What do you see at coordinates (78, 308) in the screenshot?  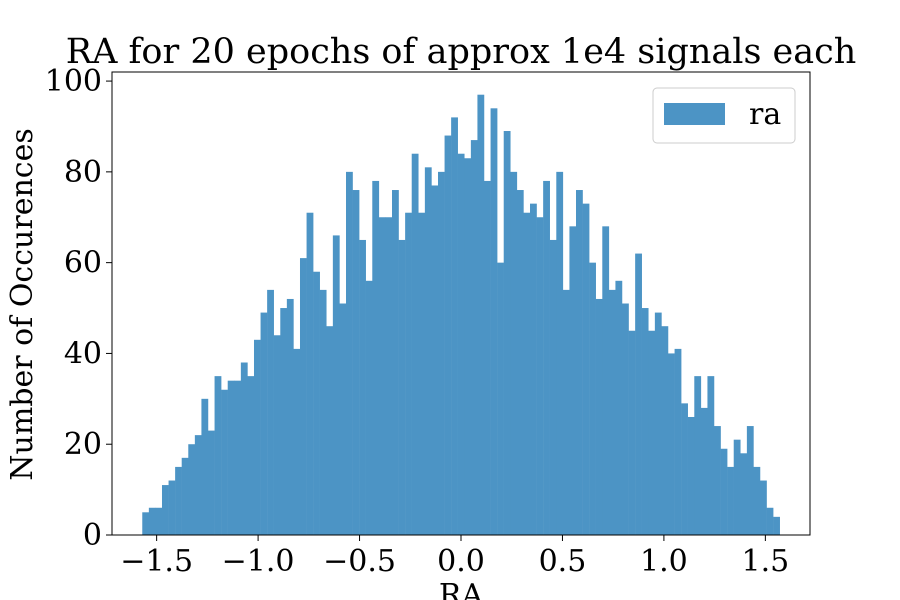 I see `y-axis: 0 20 40 60 80 100` at bounding box center [78, 308].